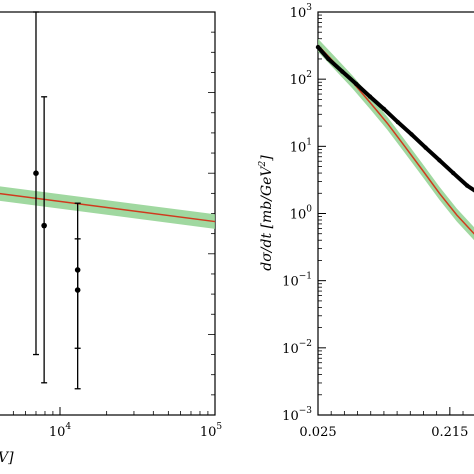 The height and width of the screenshot is (474, 474). Describe the element at coordinates (301, 214) in the screenshot. I see `right-y-tick-label: 10⁰` at that location.